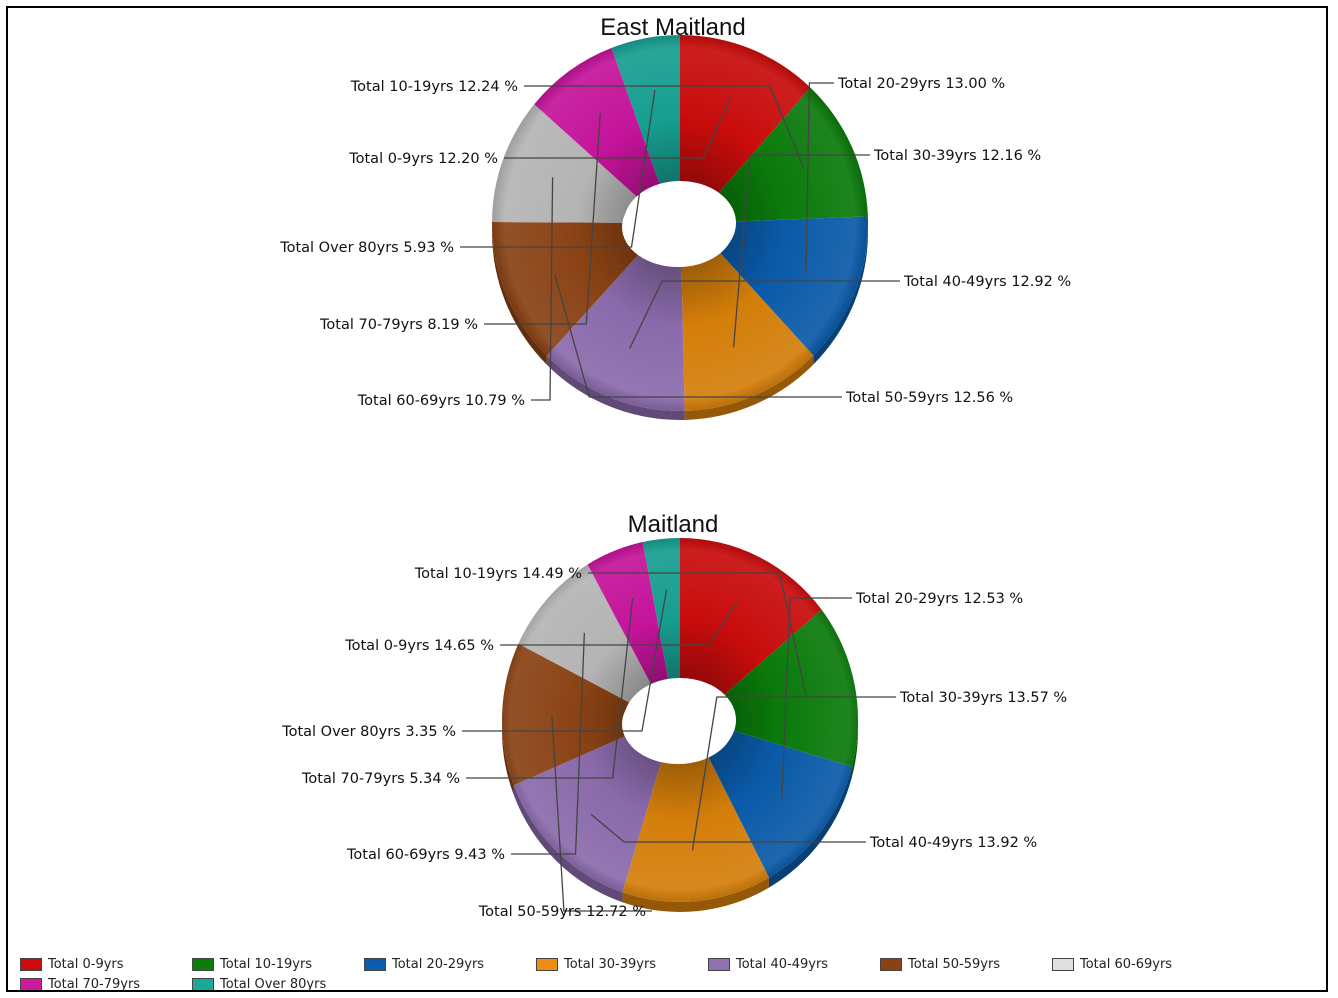  Describe the element at coordinates (954, 964) in the screenshot. I see `legend-label: Total 50-59yrs` at that location.